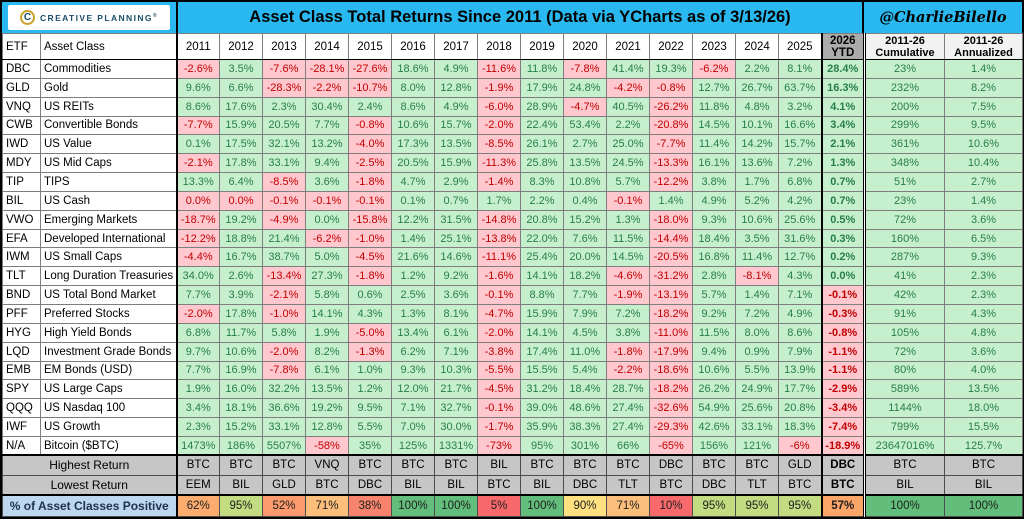  What do you see at coordinates (241, 408) in the screenshot?
I see `return-cell: 18.1%` at bounding box center [241, 408].